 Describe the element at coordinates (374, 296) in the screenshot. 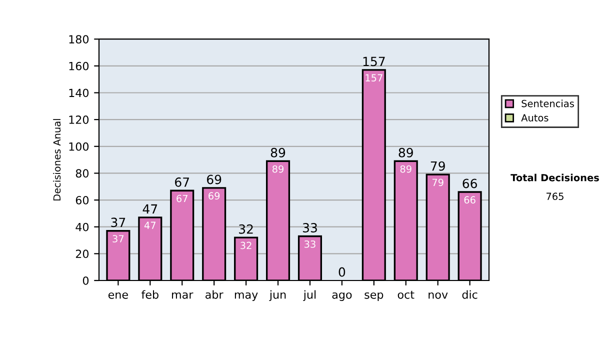

I see `x-tick-label: sep` at that location.